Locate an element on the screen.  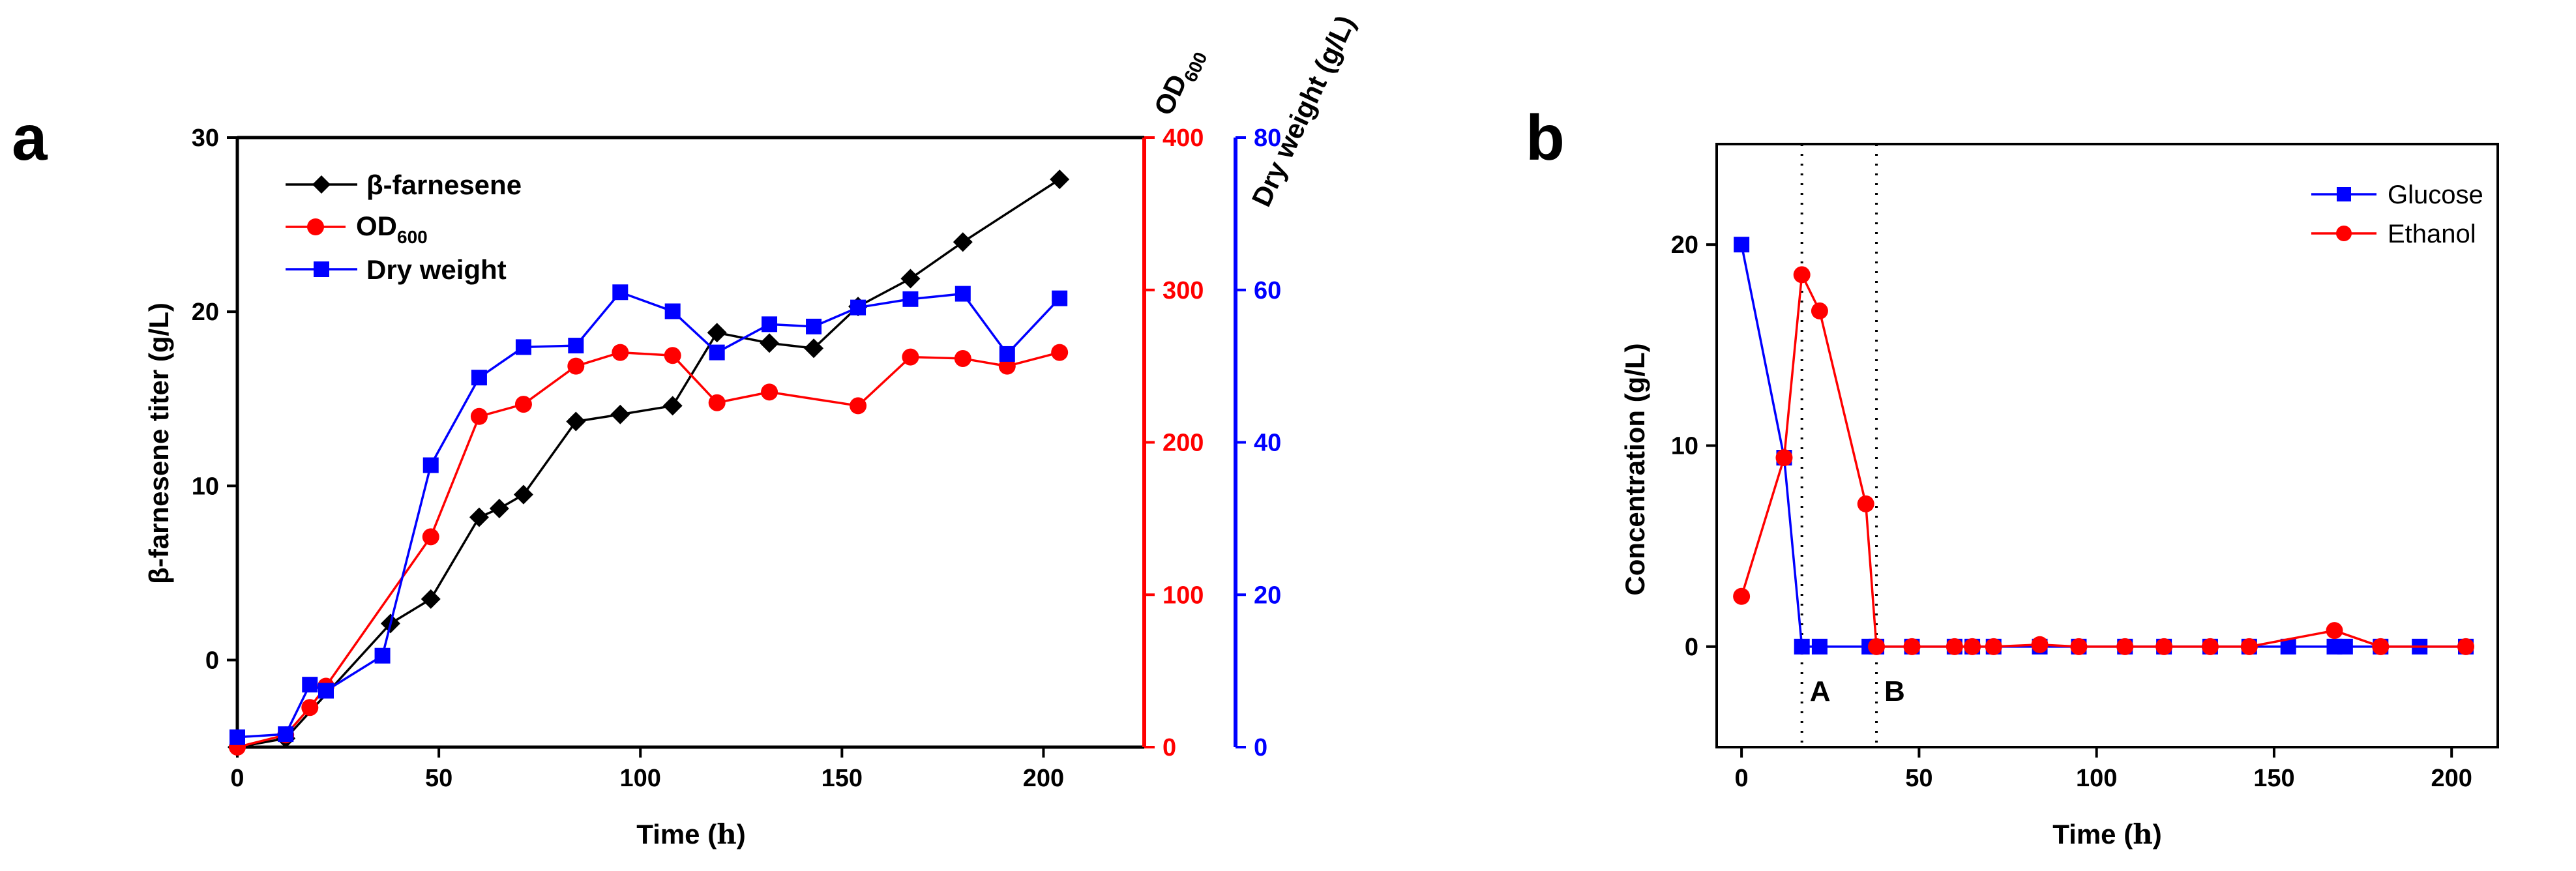
a-dw-y-tick-label: 20 is located at coordinates (1267, 595).